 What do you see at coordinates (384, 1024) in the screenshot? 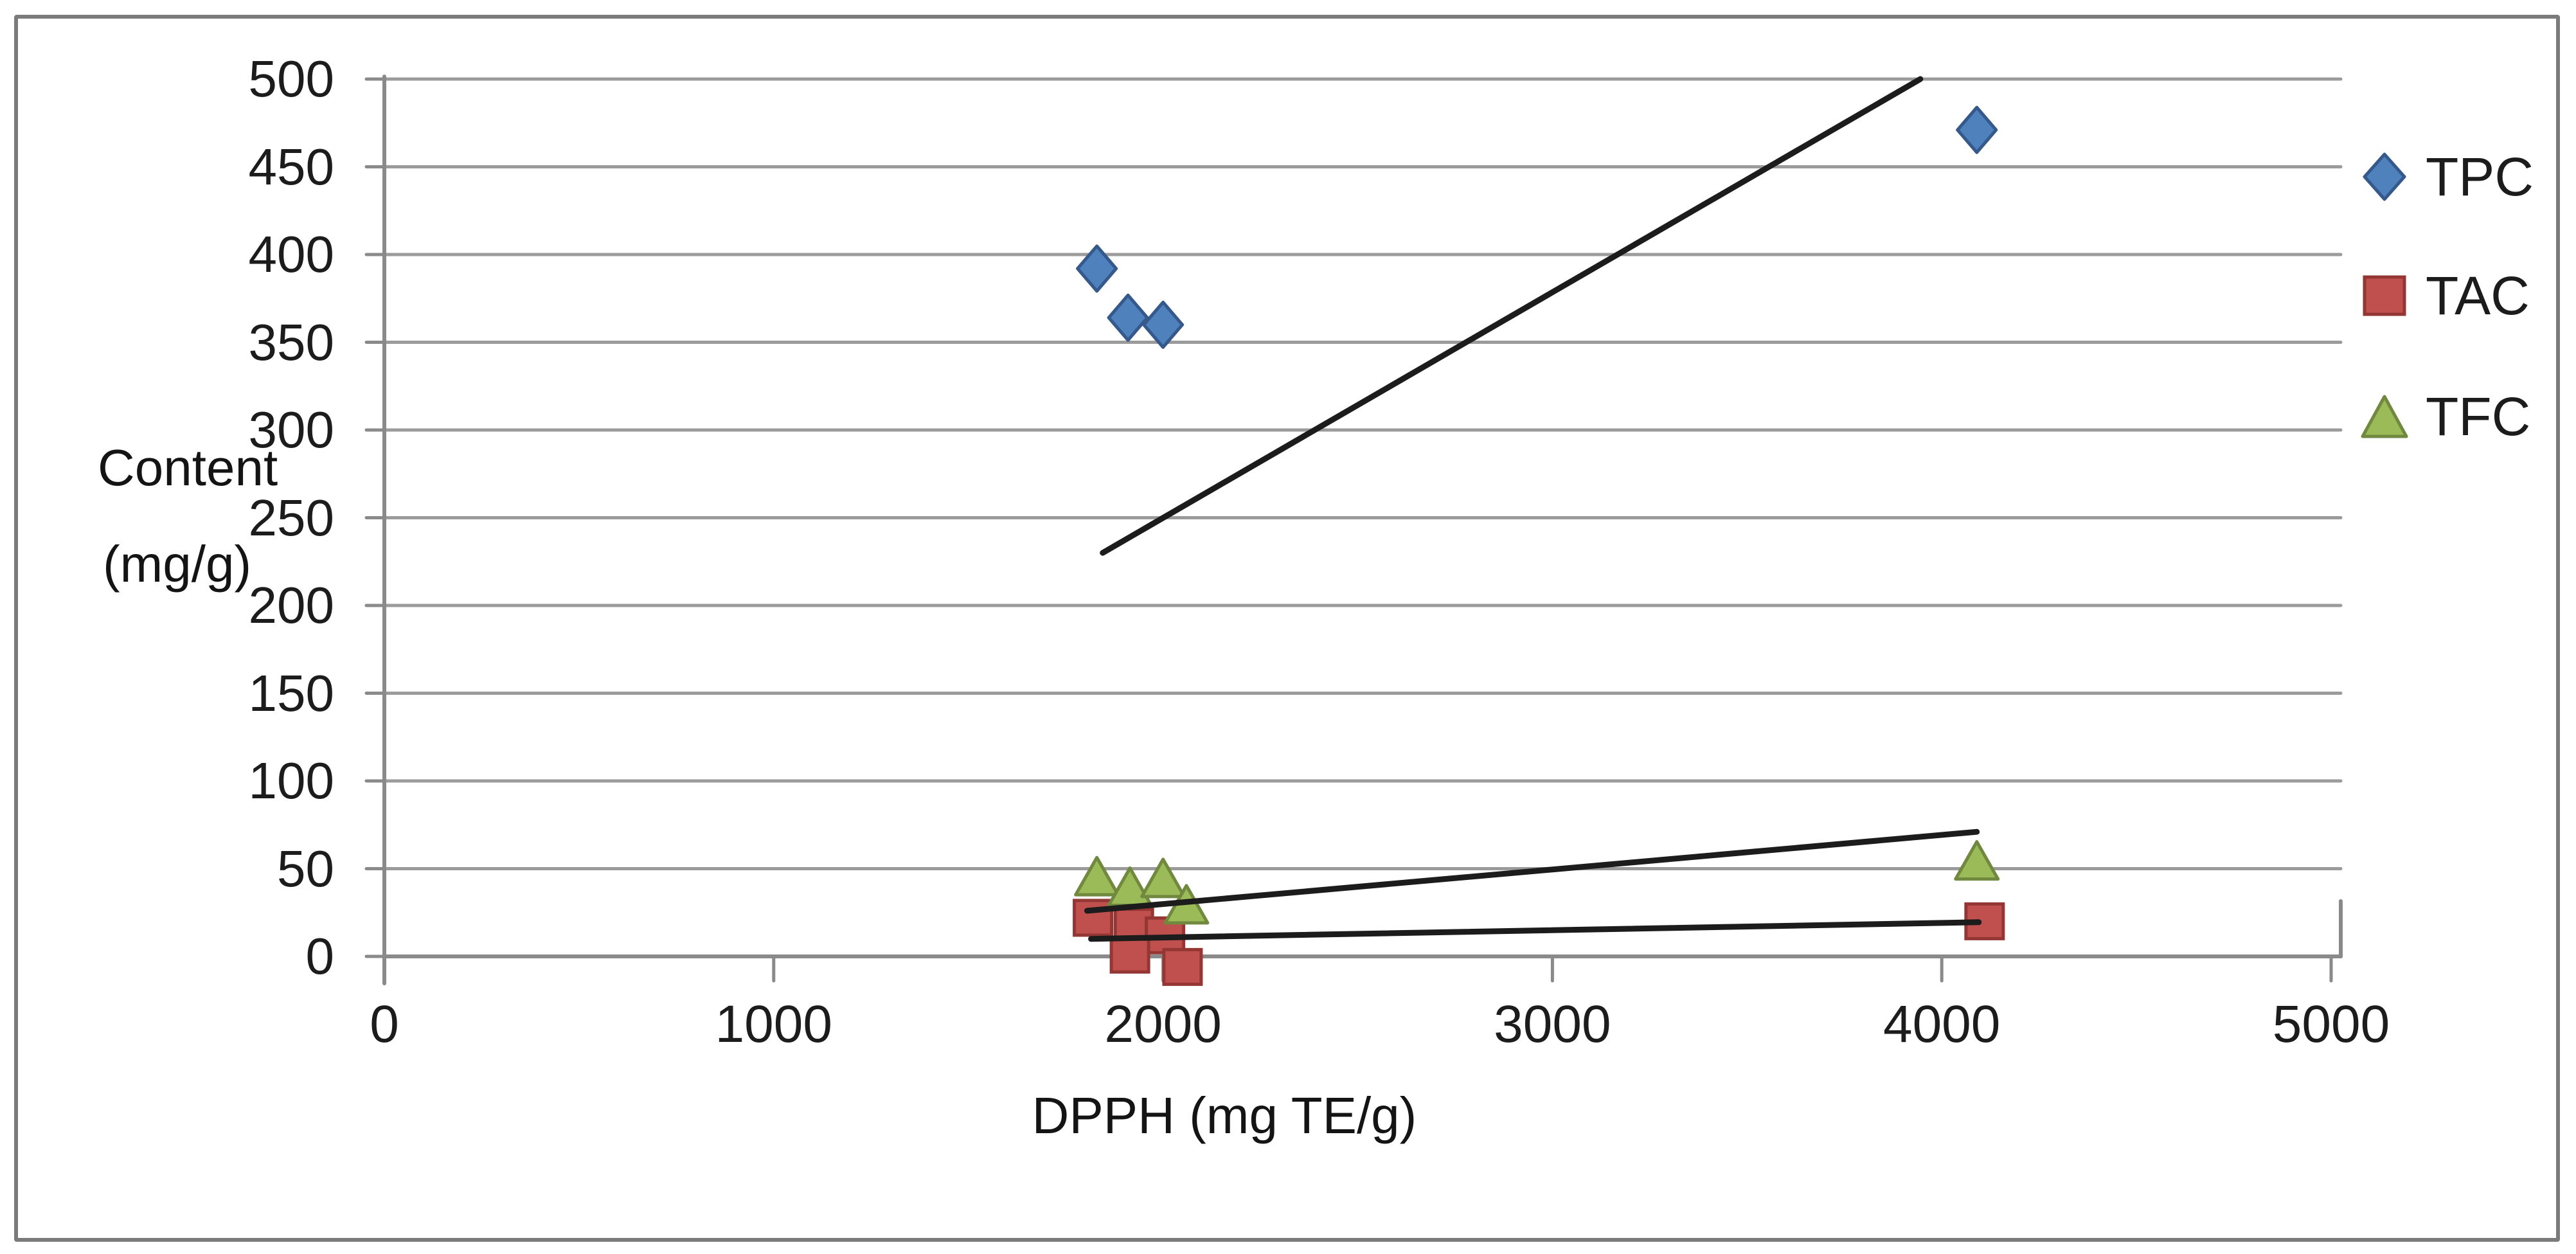
I see `x-tick-label: 0` at bounding box center [384, 1024].